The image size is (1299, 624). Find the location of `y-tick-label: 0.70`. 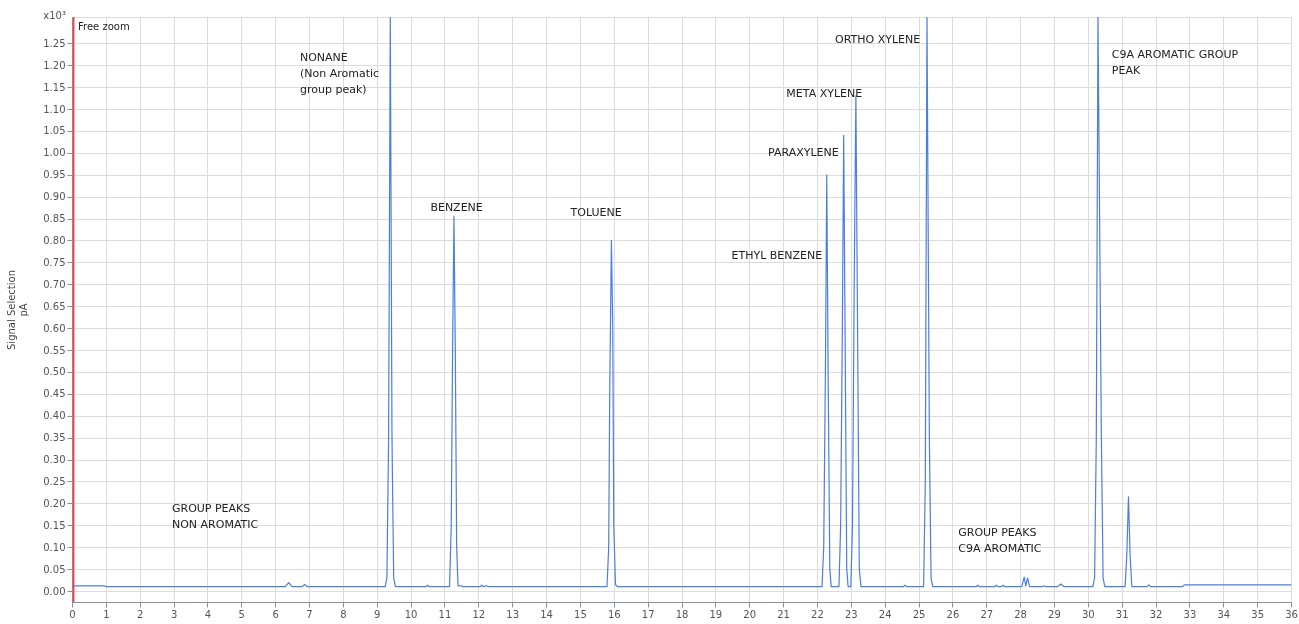

y-tick-label: 0.70 is located at coordinates (54, 284).